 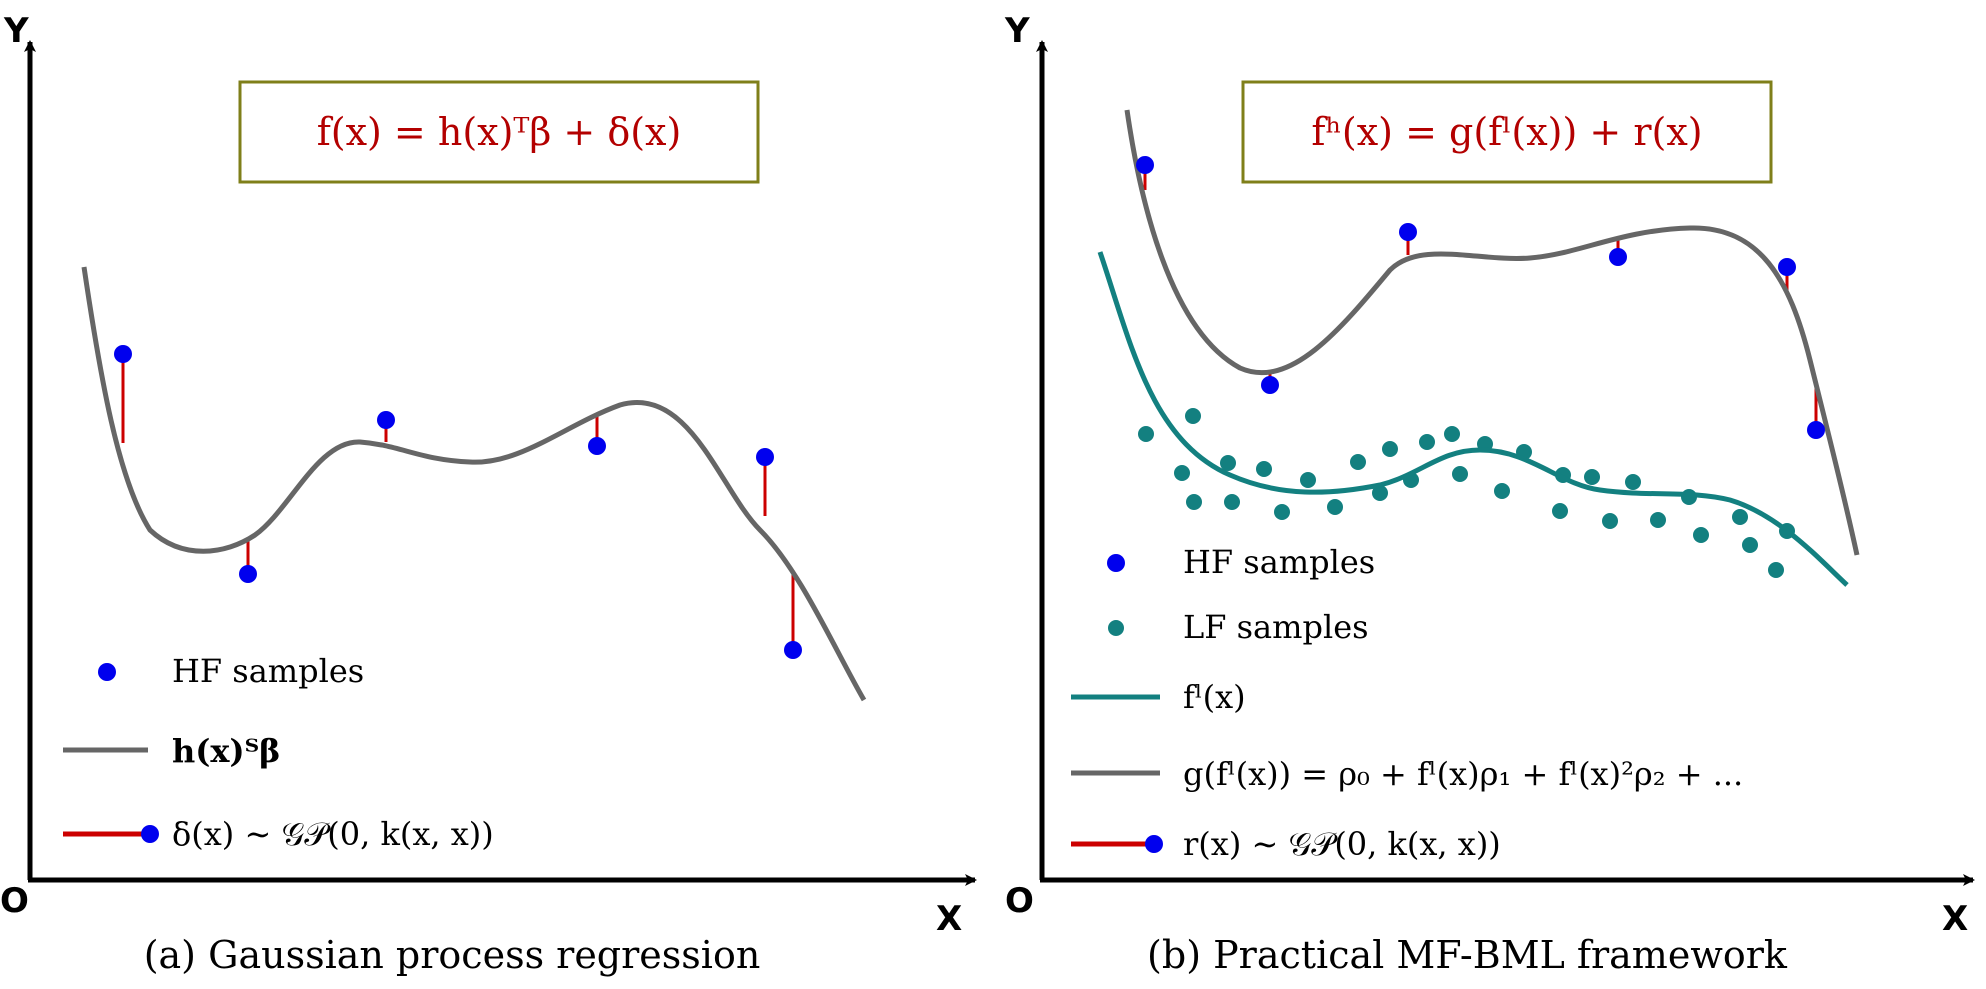 I want to click on panel-b-caption: (b) Practical MF-BML framework, so click(x=1467, y=955).